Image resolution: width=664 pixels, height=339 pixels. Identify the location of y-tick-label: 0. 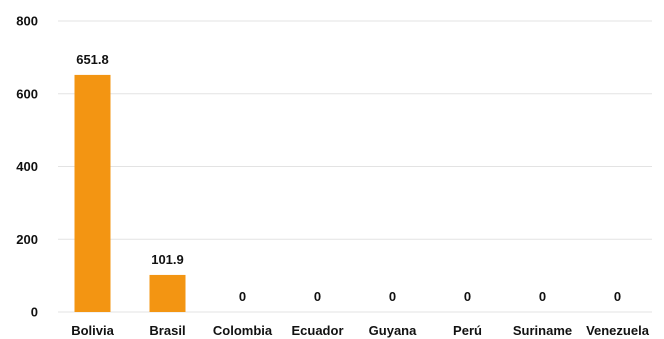
(34, 312).